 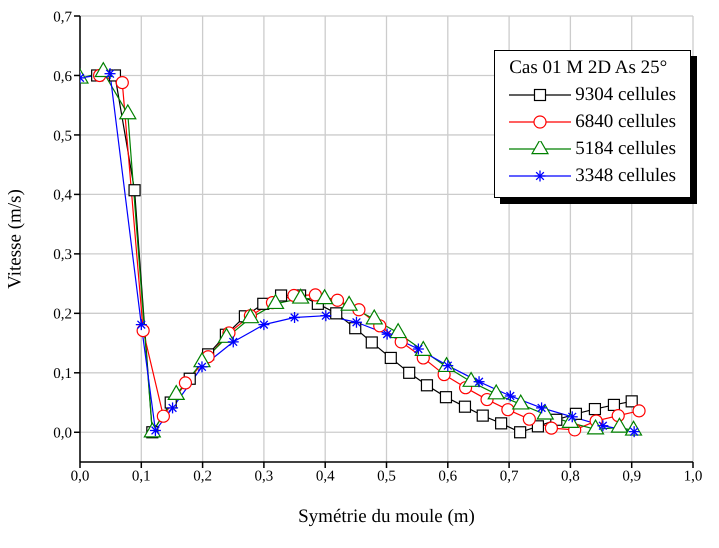 What do you see at coordinates (625, 122) in the screenshot?
I see `legend-label: 6840 cellules` at bounding box center [625, 122].